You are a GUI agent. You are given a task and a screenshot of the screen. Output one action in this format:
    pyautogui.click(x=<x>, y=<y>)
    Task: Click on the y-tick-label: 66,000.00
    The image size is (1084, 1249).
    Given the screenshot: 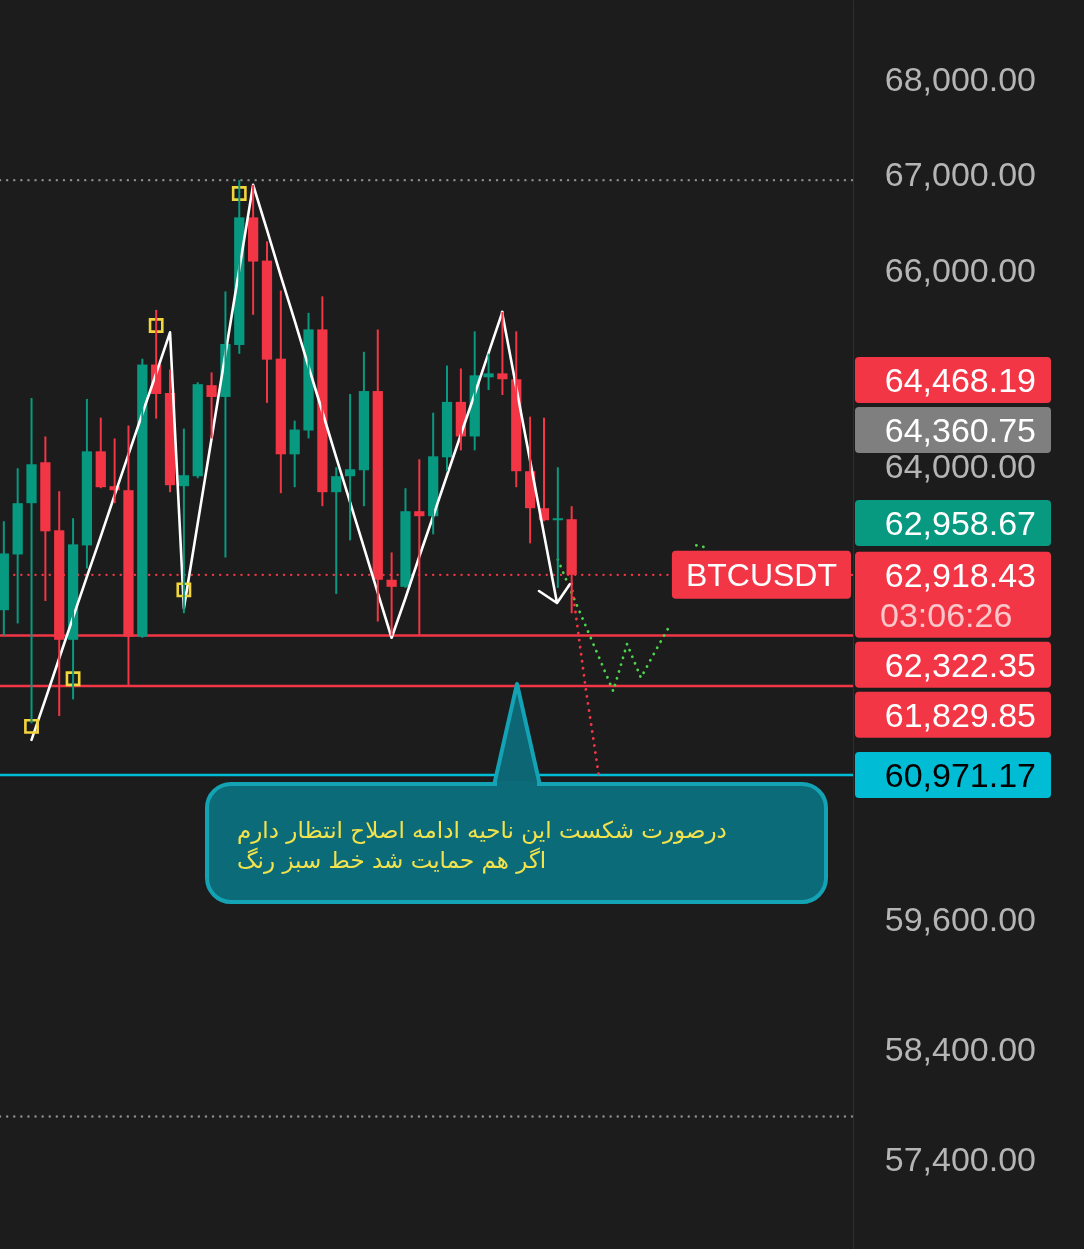 What is the action you would take?
    pyautogui.click(x=960, y=269)
    